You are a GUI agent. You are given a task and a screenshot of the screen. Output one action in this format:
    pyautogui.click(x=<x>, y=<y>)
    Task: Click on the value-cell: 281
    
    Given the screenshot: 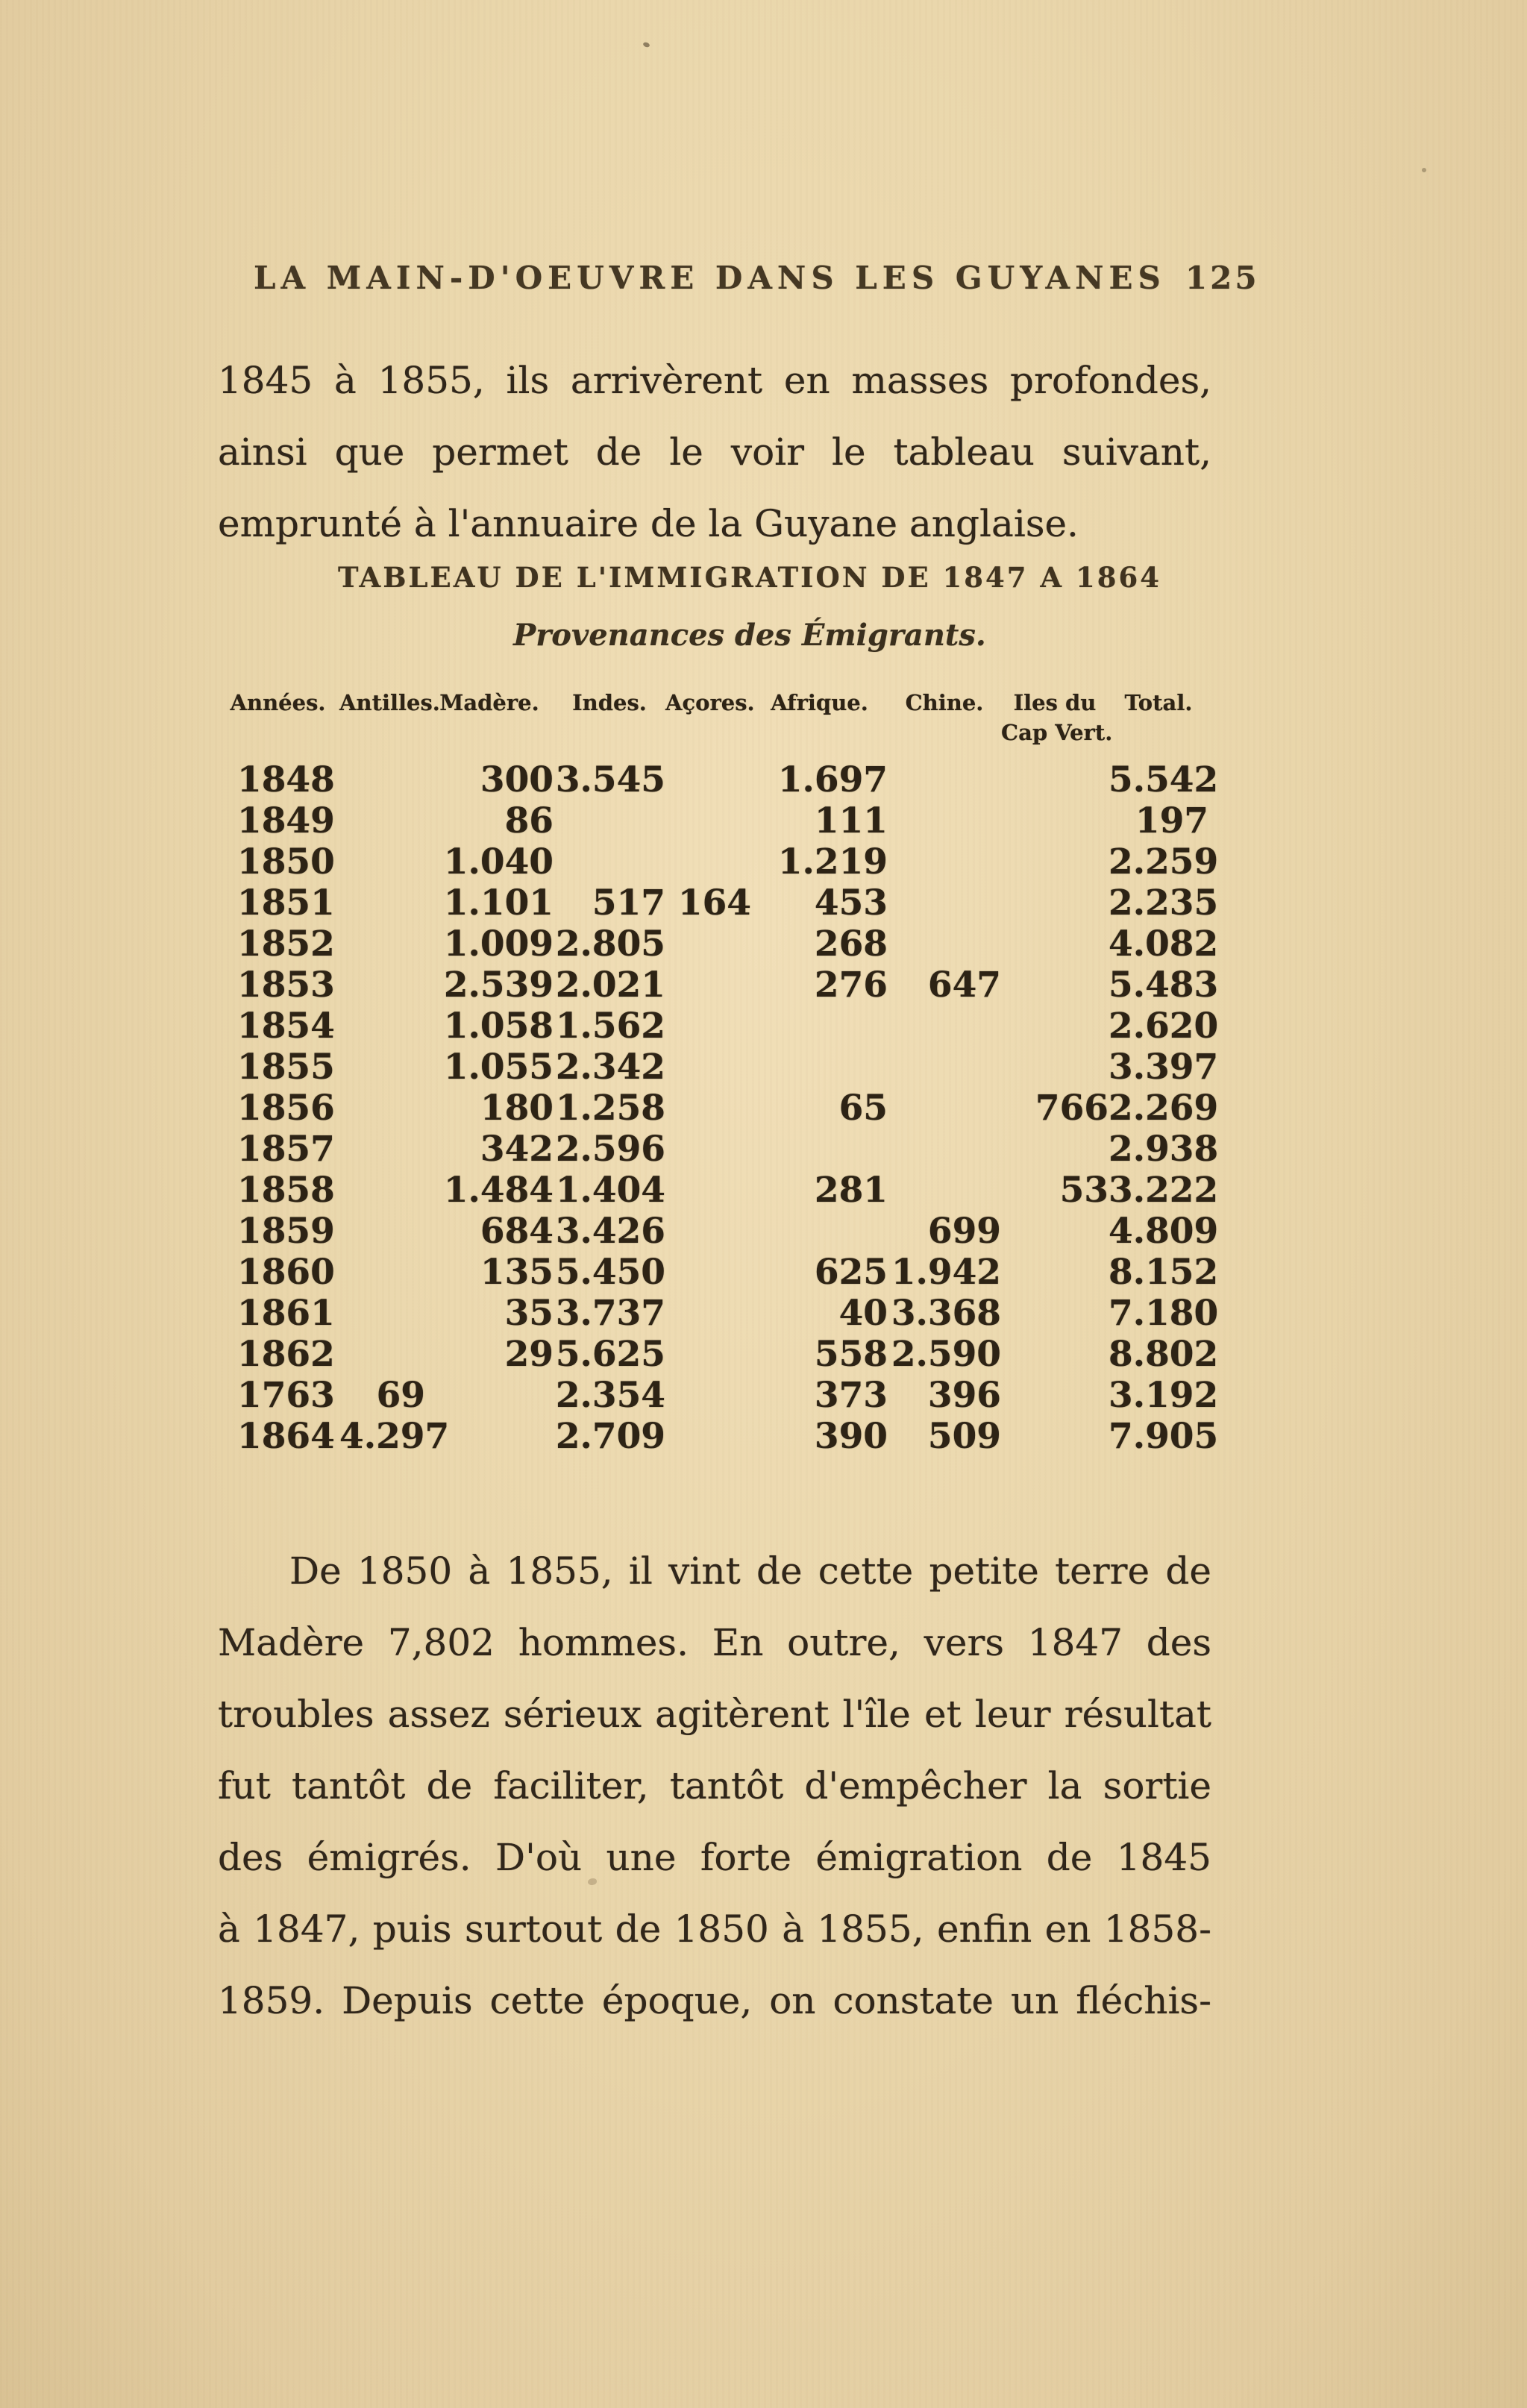 What is the action you would take?
    pyautogui.click(x=851, y=1190)
    